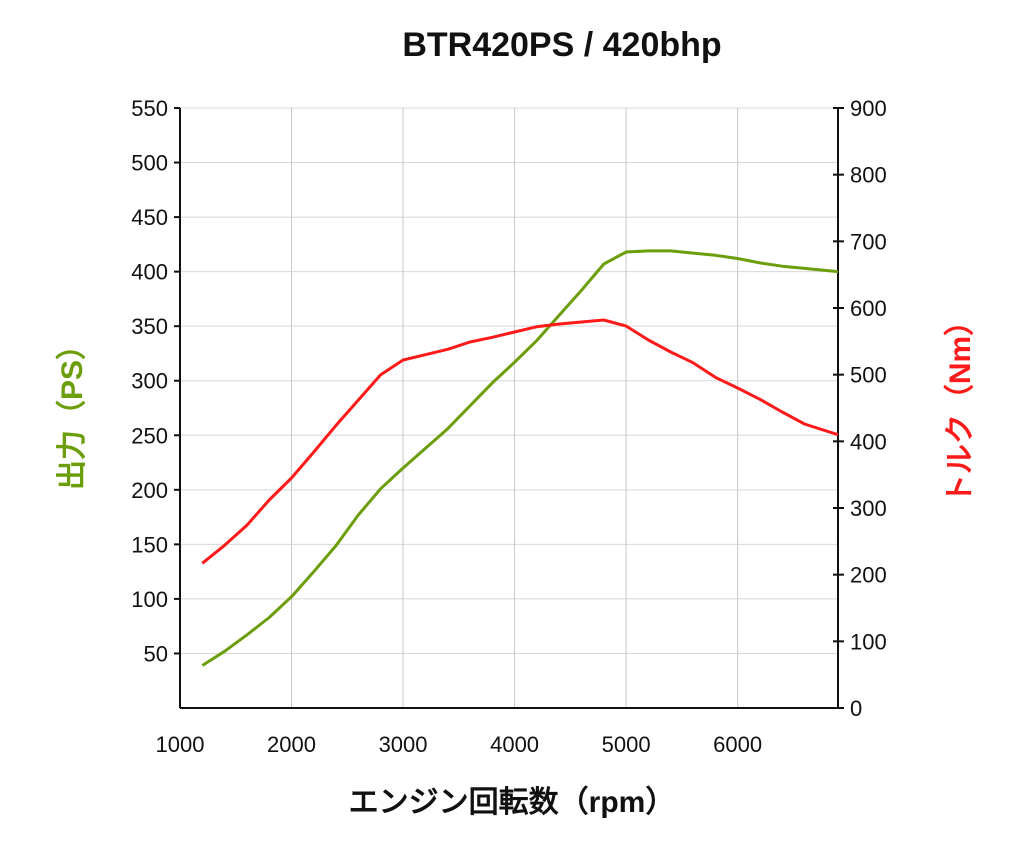  I want to click on y-tick-label: 400, so click(149, 272).